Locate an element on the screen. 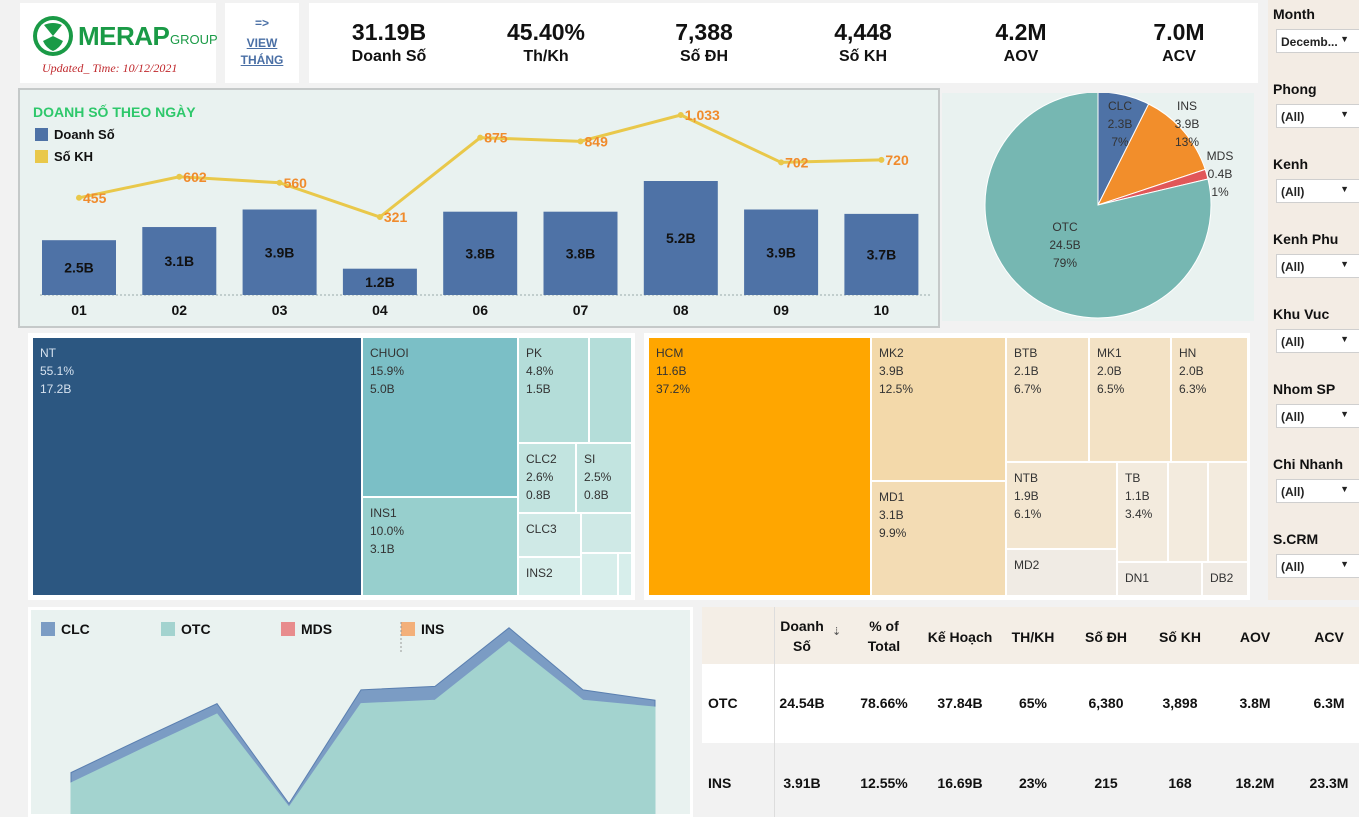 This screenshot has height=817, width=1359. table-cell: 6,380 is located at coordinates (1106, 703).